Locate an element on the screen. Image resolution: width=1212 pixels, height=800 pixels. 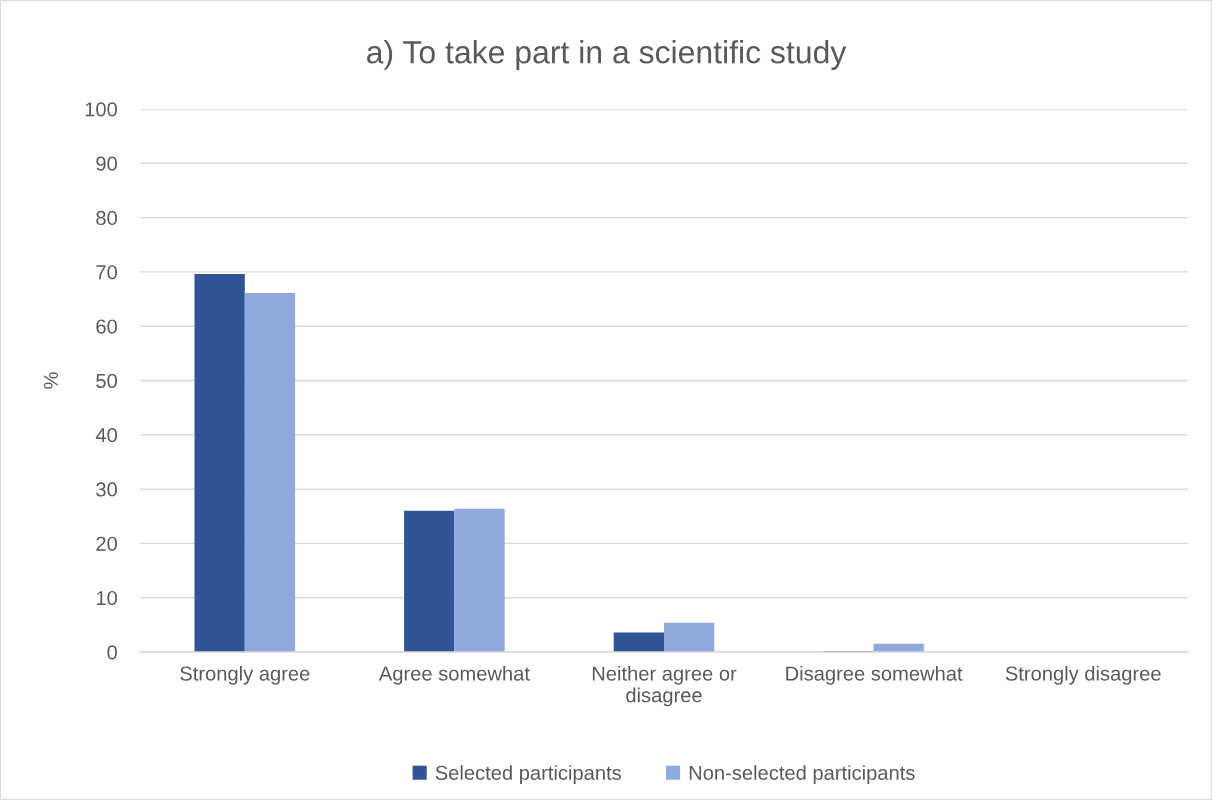
y-tick-label: 0 is located at coordinates (112, 652).